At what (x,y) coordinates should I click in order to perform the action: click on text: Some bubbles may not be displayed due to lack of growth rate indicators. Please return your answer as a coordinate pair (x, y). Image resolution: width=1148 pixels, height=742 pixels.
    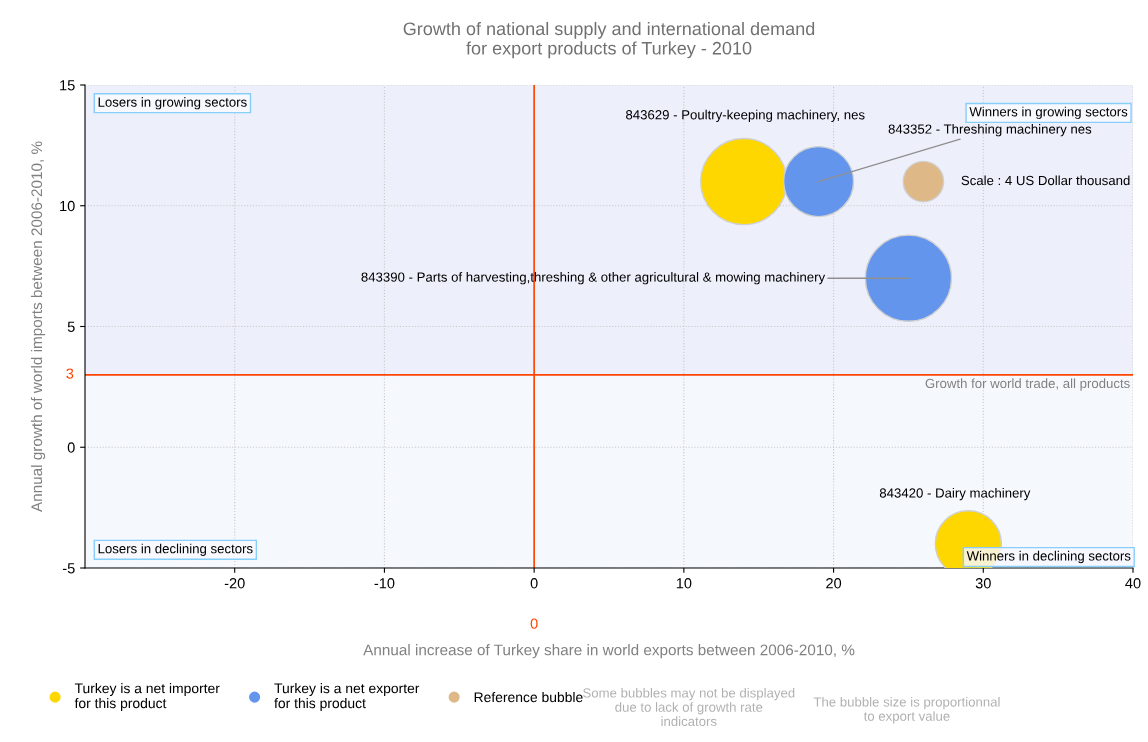
    Looking at the image, I should click on (689, 707).